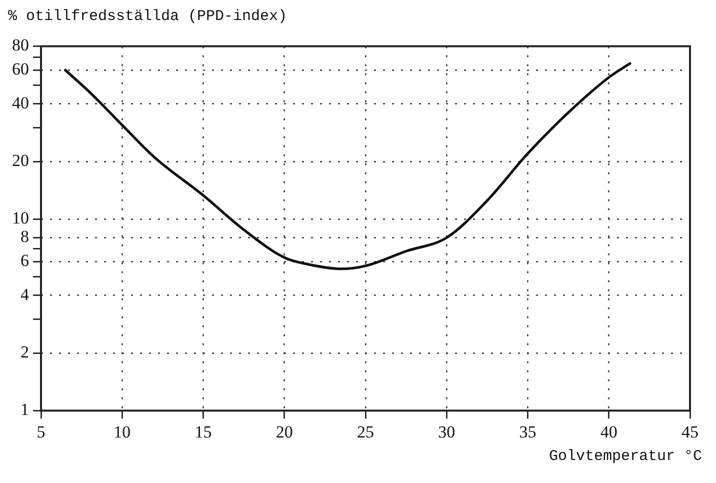  What do you see at coordinates (609, 432) in the screenshot?
I see `x-tick-label: 40` at bounding box center [609, 432].